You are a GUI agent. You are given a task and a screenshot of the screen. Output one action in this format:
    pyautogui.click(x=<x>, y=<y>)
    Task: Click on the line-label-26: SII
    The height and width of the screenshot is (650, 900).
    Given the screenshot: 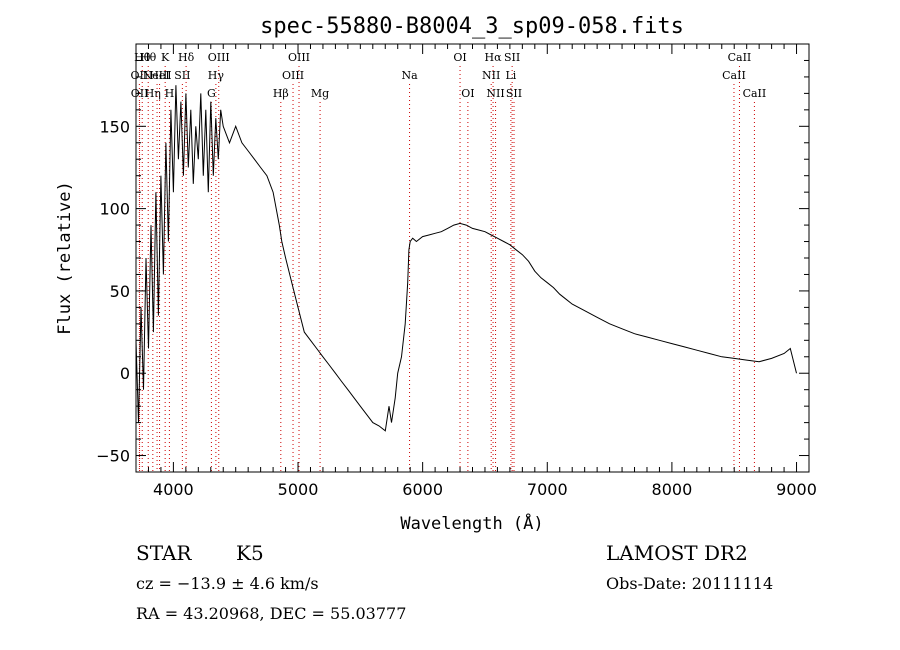 What is the action you would take?
    pyautogui.click(x=514, y=93)
    